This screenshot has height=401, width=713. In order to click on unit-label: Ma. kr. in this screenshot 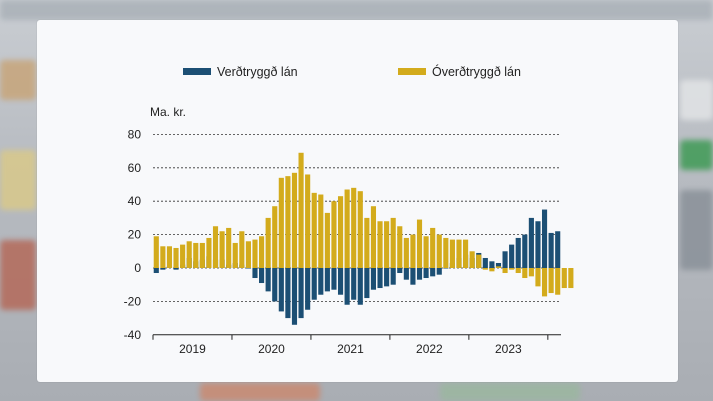, I will do `click(168, 112)`.